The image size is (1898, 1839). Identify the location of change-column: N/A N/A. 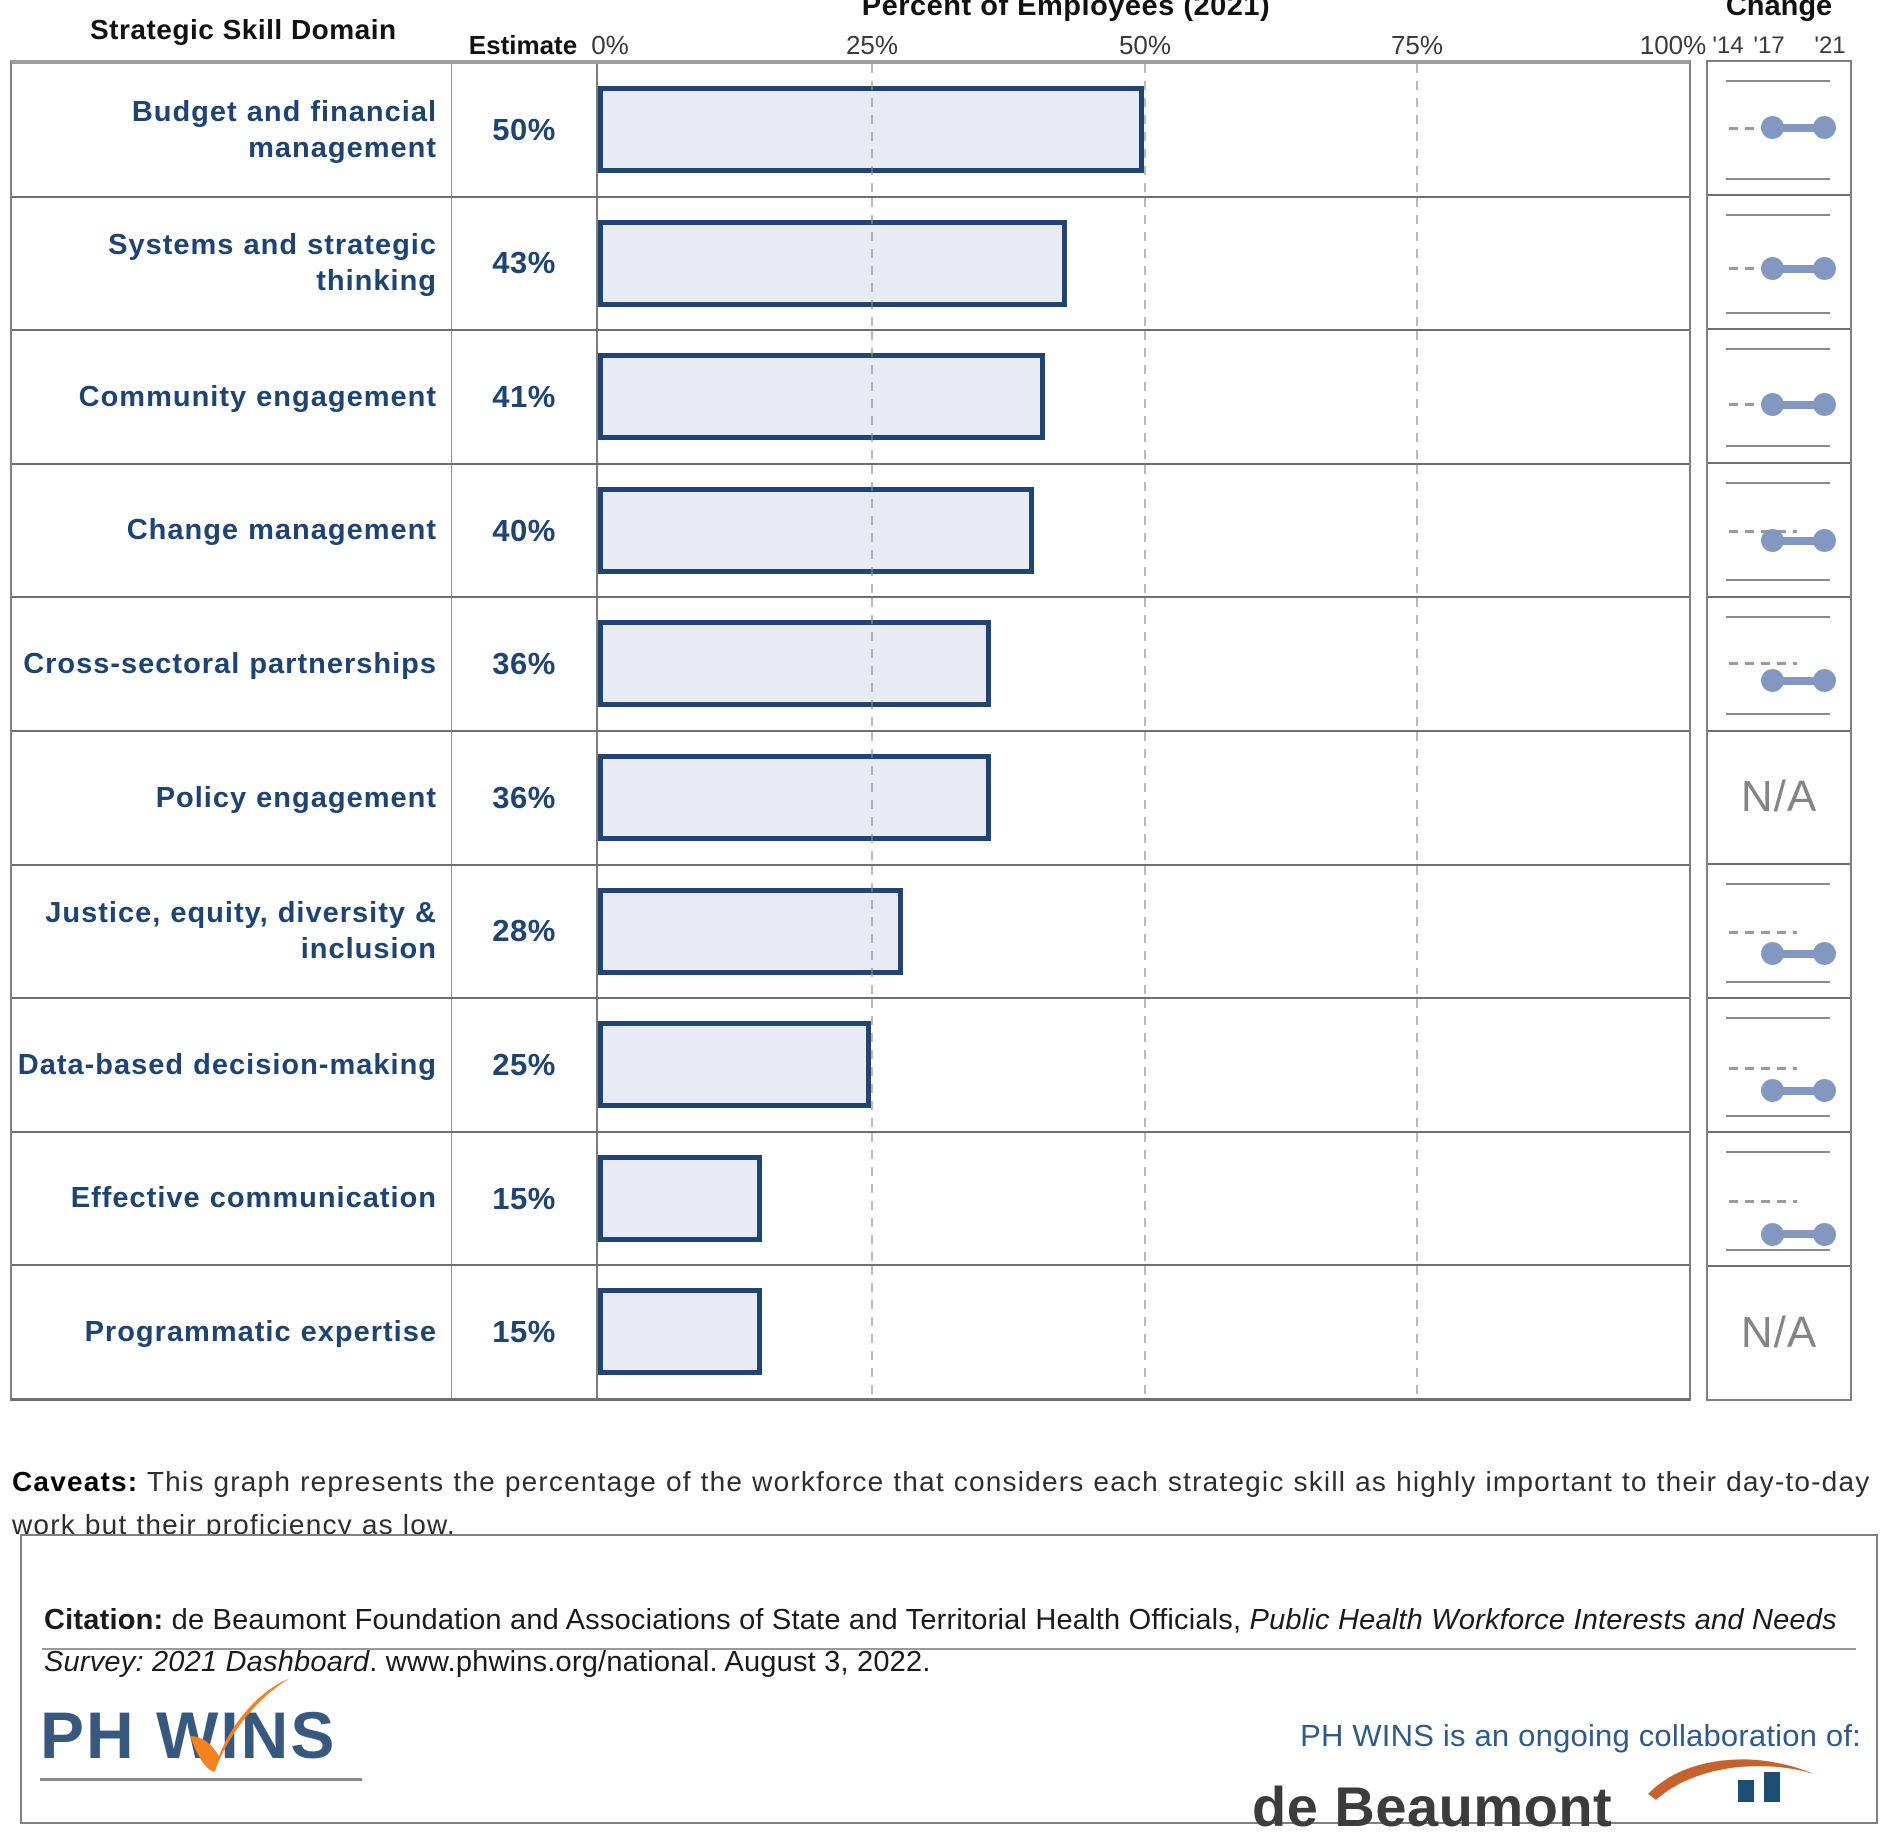
(1779, 730).